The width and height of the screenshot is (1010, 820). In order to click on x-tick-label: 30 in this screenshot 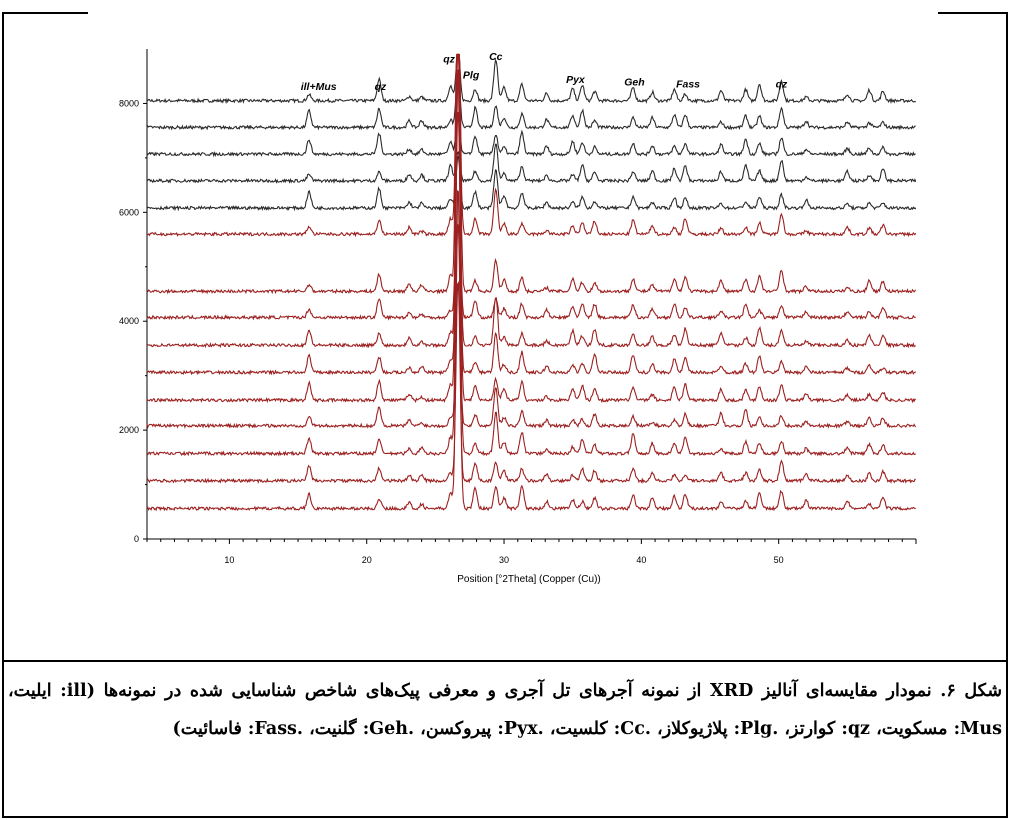, I will do `click(504, 560)`.